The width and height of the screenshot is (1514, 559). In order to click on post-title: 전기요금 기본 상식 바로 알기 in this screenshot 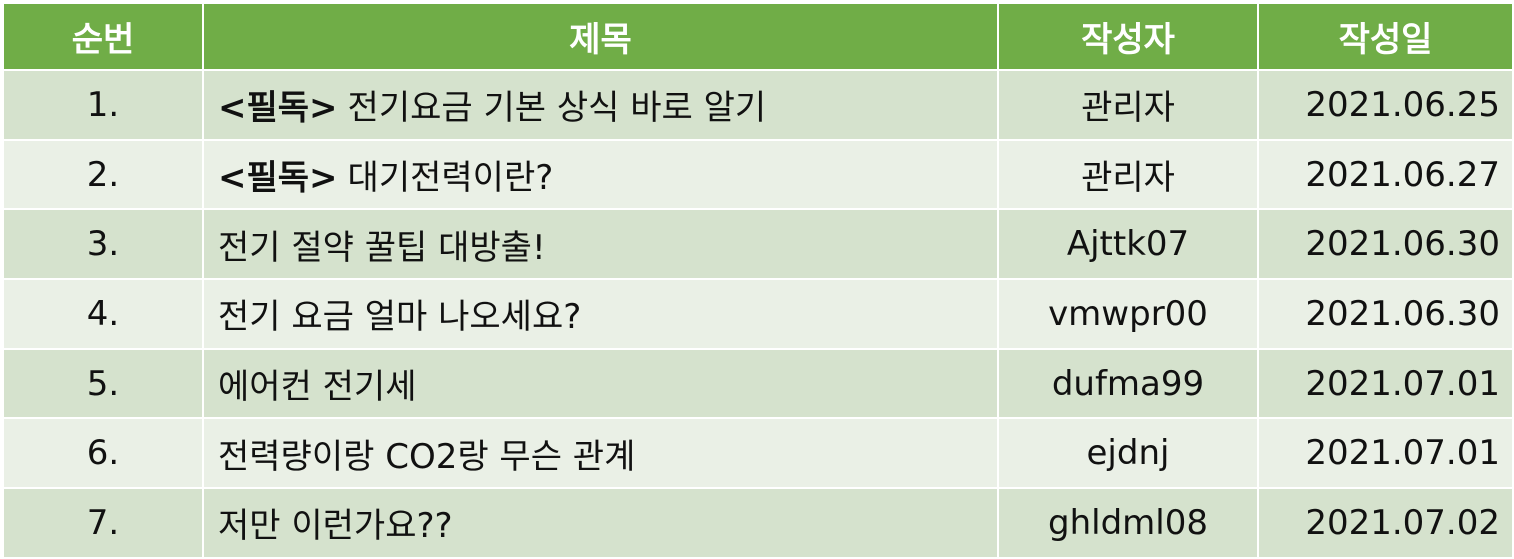, I will do `click(557, 108)`.